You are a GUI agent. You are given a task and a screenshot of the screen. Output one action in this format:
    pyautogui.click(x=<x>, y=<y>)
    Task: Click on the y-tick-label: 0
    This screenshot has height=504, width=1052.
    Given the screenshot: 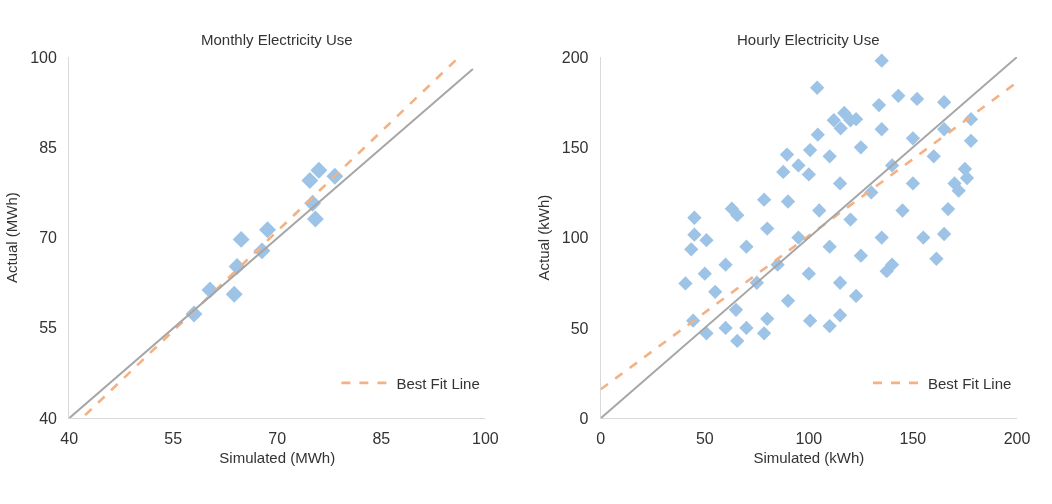 What is the action you would take?
    pyautogui.click(x=584, y=418)
    